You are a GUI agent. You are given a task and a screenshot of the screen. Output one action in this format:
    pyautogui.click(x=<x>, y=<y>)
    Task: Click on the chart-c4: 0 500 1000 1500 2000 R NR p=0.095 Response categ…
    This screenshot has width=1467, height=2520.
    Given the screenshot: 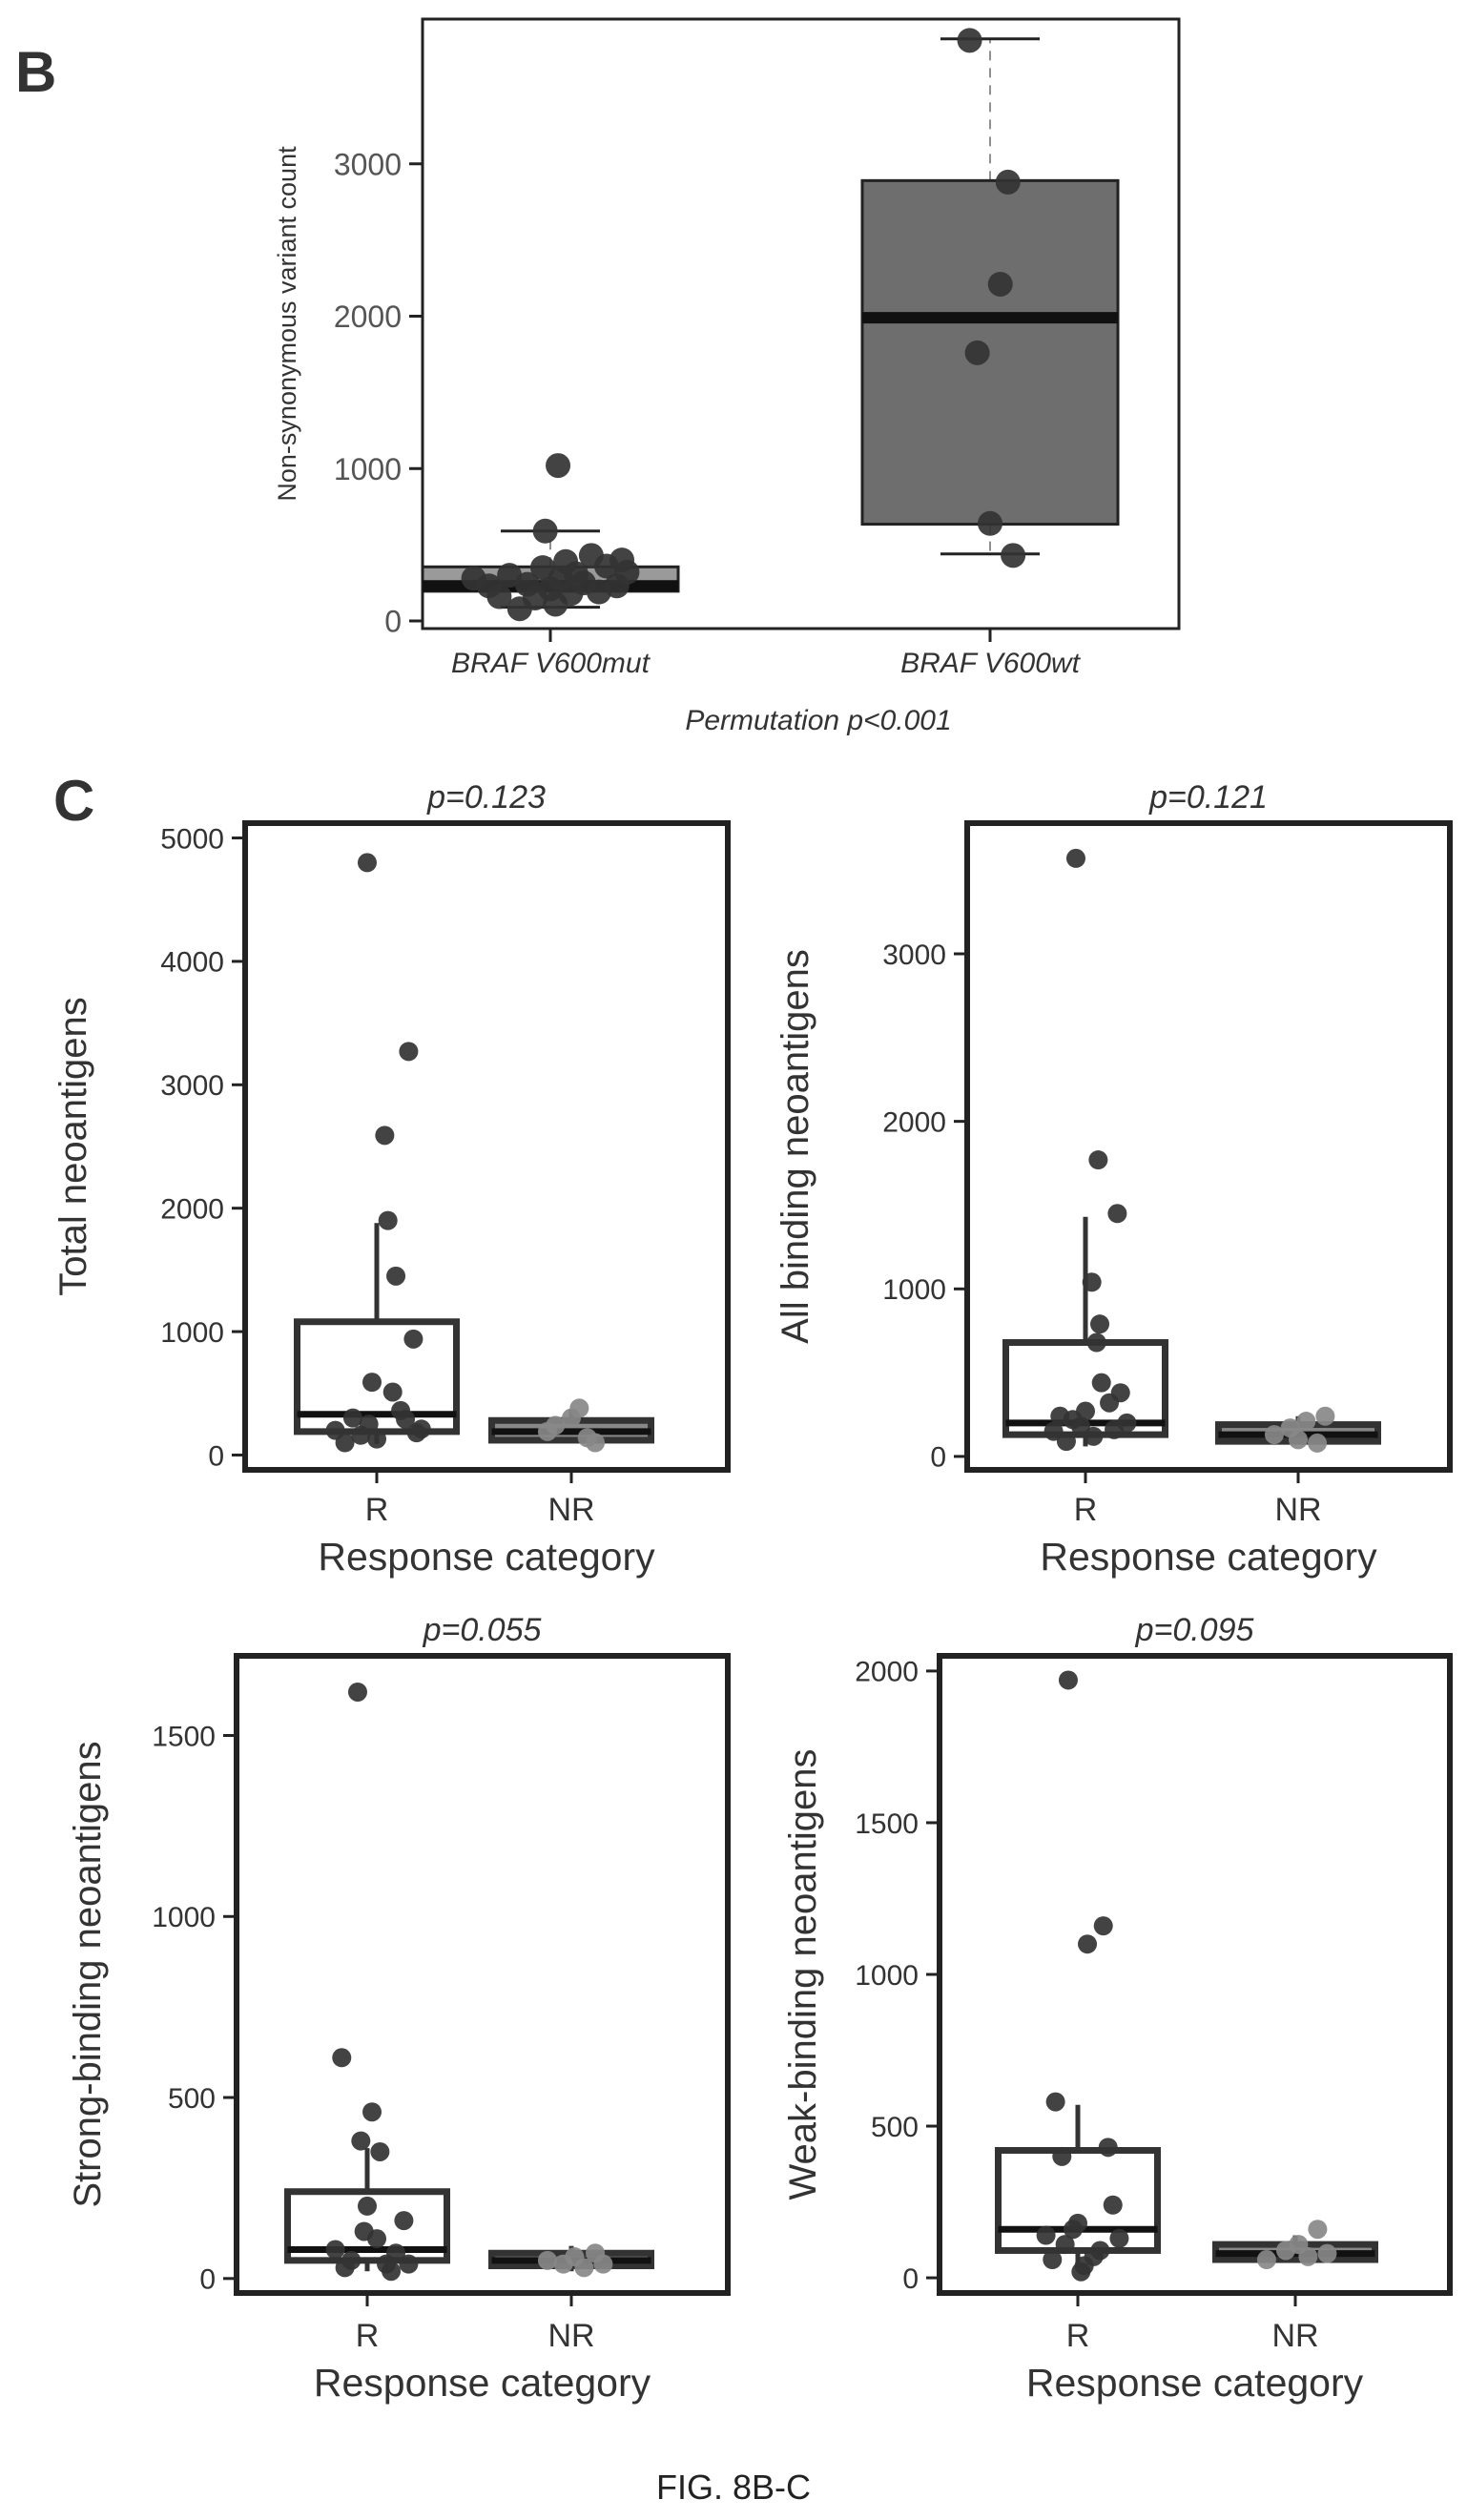 What is the action you would take?
    pyautogui.click(x=1117, y=2009)
    